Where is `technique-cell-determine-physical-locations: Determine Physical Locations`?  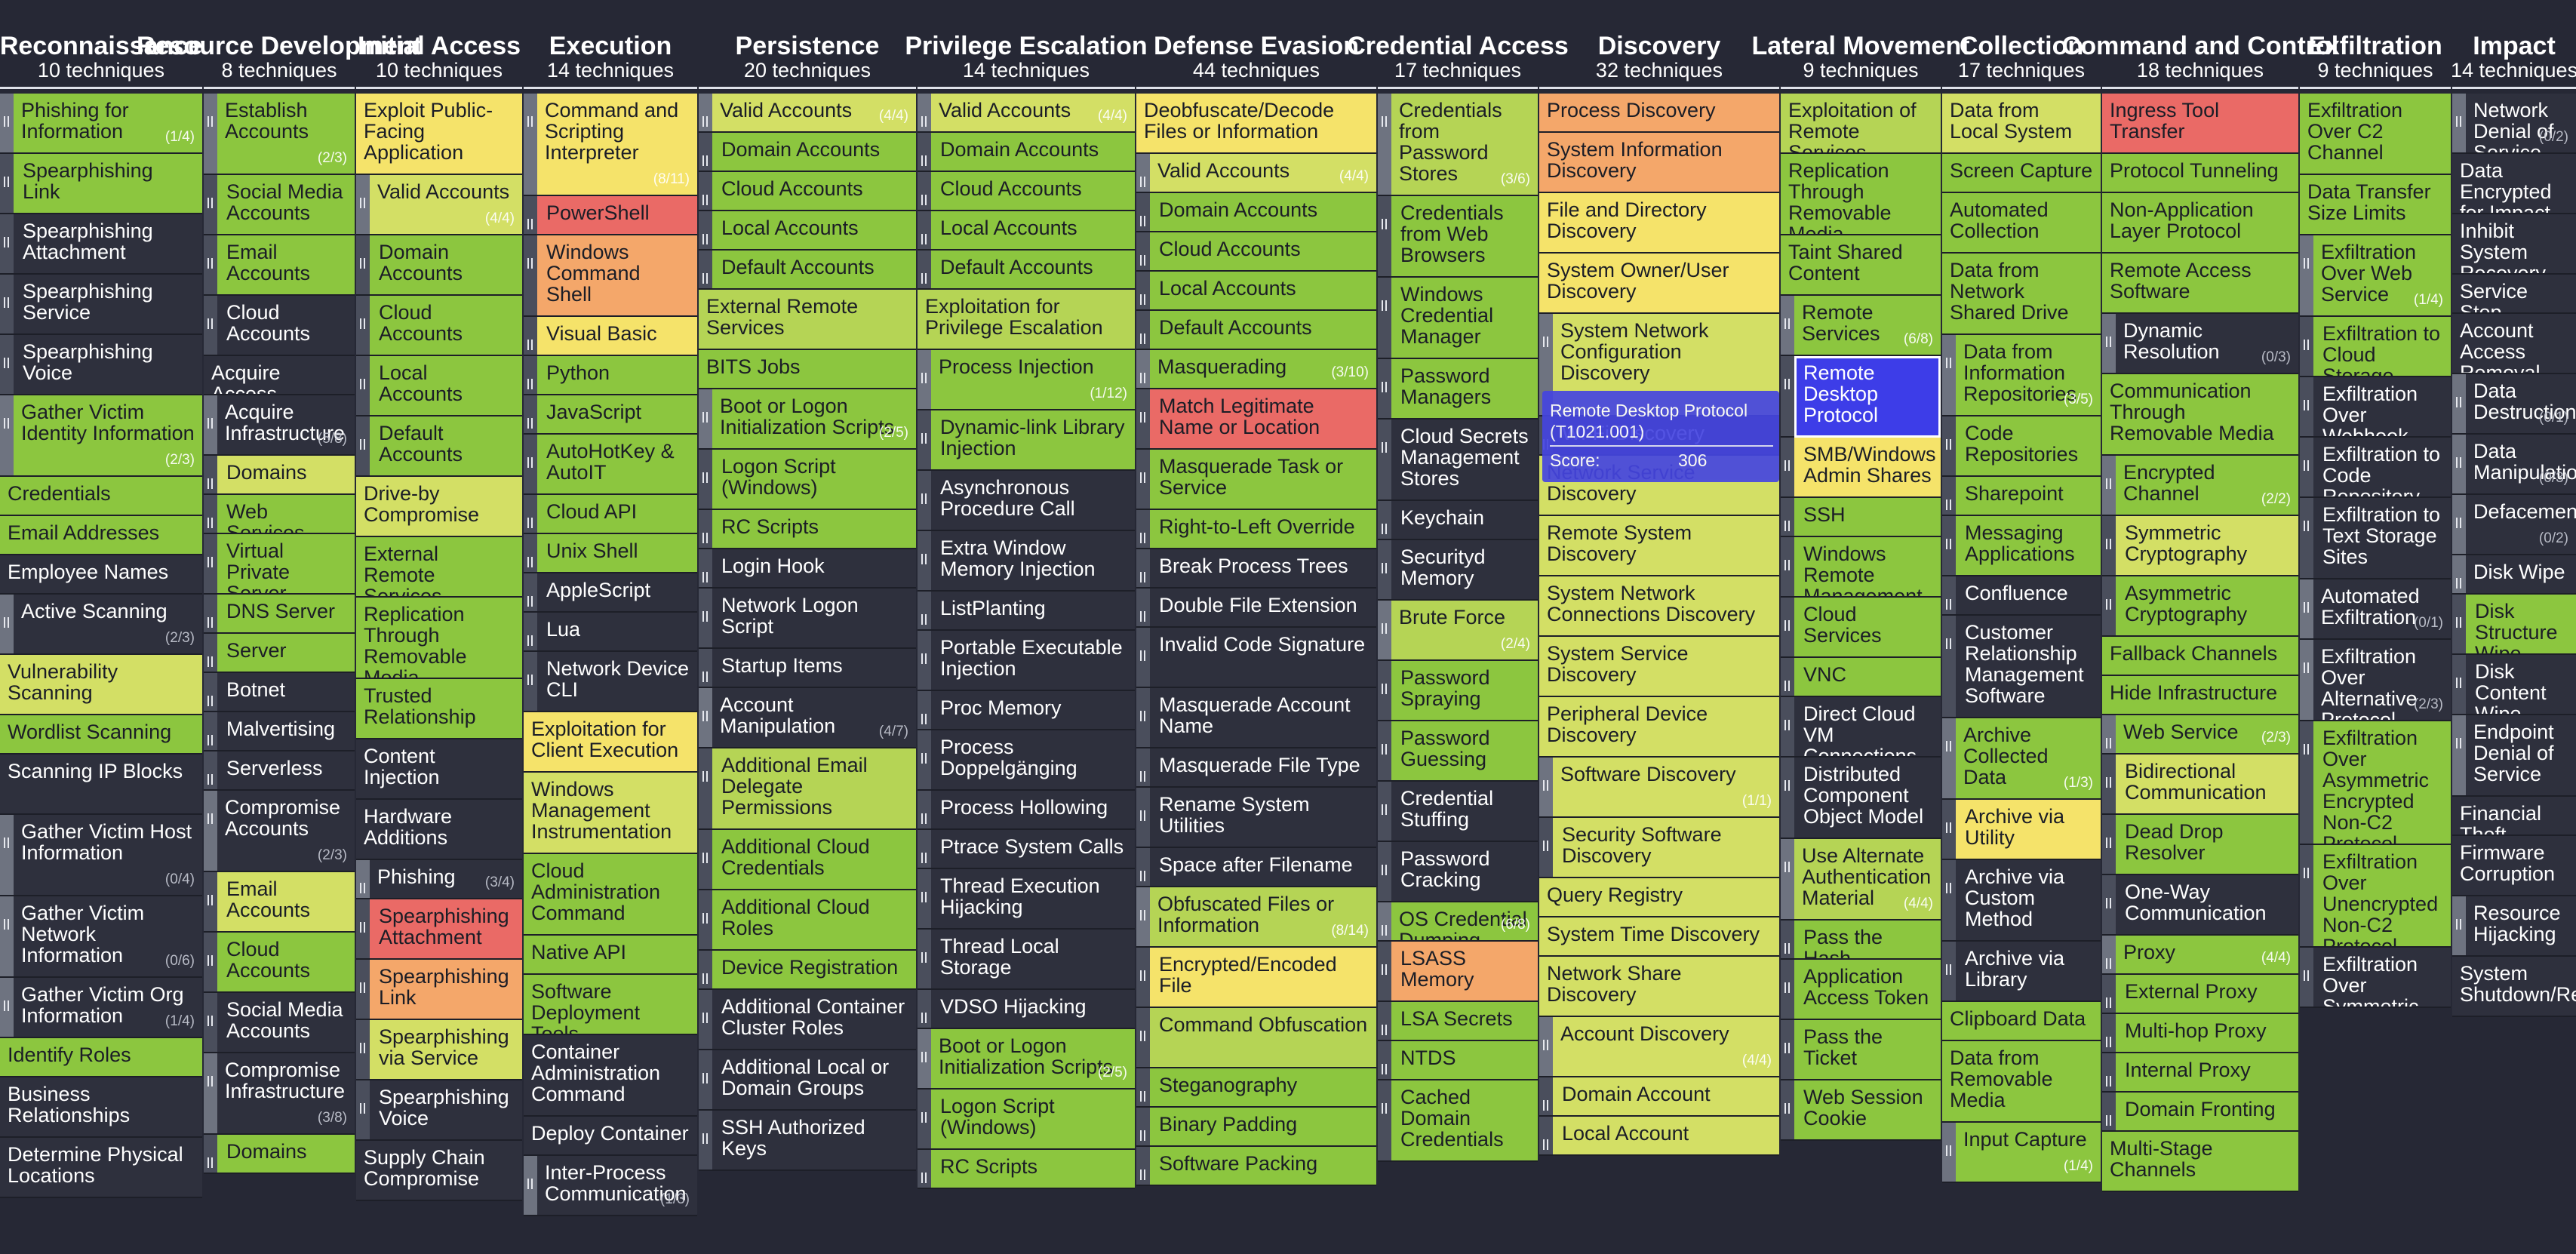 technique-cell-determine-physical-locations: Determine Physical Locations is located at coordinates (101, 1168).